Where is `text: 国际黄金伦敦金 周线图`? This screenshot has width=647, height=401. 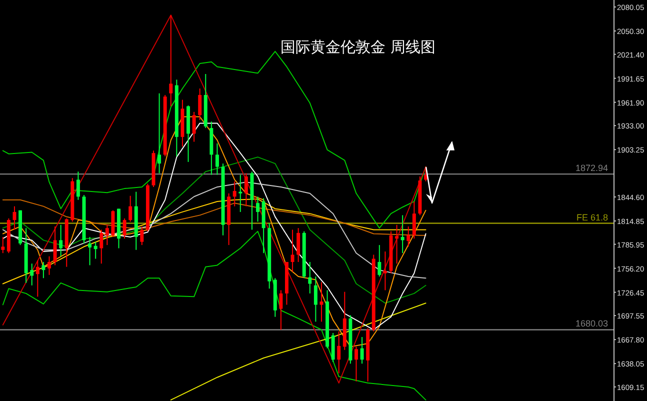
text: 国际黄金伦敦金 周线图 is located at coordinates (358, 47).